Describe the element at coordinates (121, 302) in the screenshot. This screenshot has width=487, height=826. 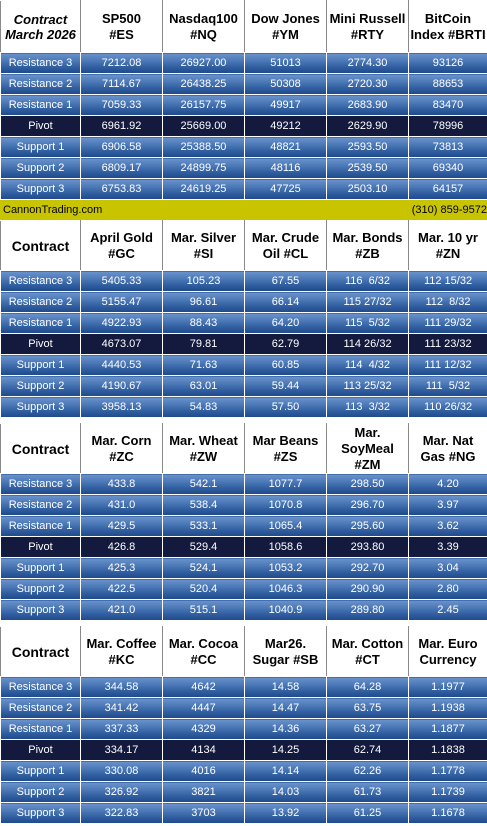
I see `level-value: 5155.47` at that location.